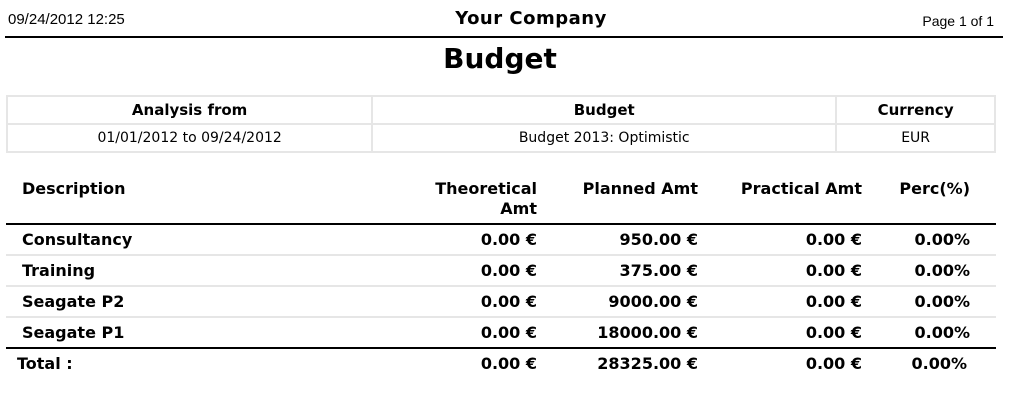 The width and height of the screenshot is (1013, 402). I want to click on planned-column-header: Planned Amt, so click(640, 188).